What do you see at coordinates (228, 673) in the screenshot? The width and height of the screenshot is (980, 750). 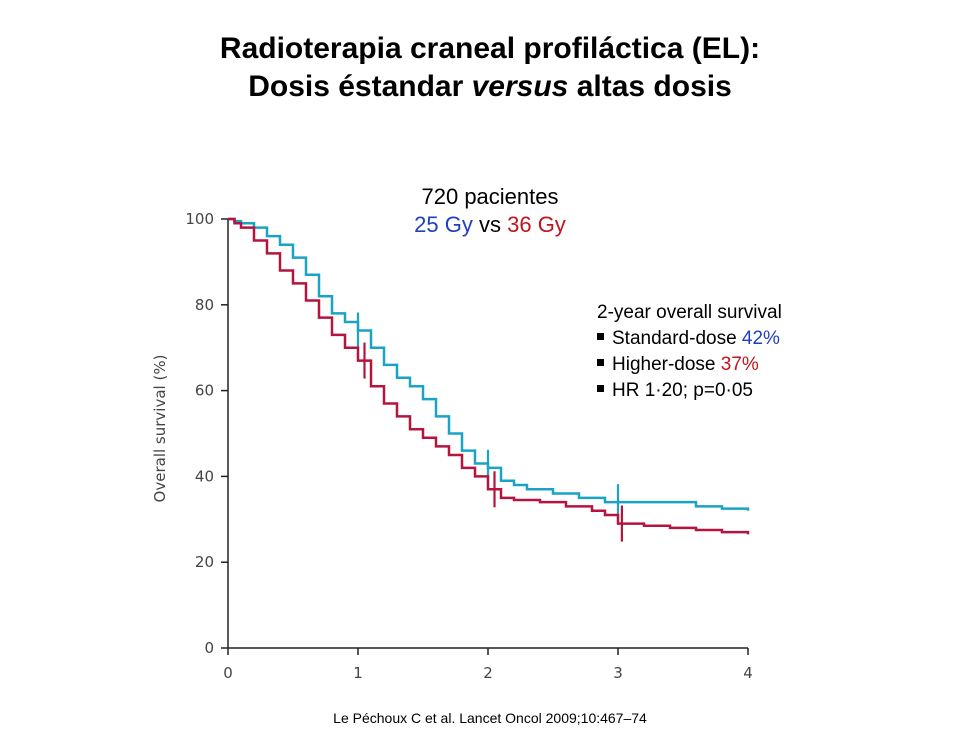 I see `x-tick-label: 0` at bounding box center [228, 673].